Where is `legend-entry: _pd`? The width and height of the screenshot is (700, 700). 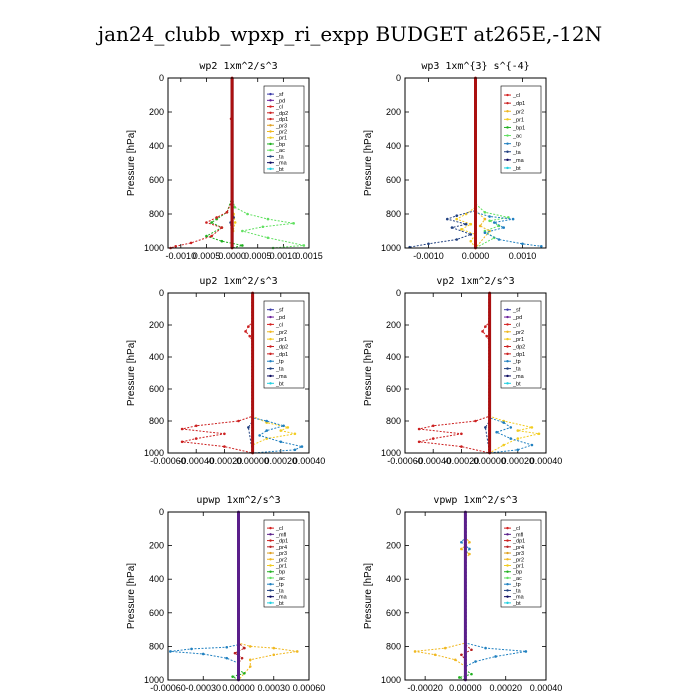 legend-entry: _pd is located at coordinates (280, 318).